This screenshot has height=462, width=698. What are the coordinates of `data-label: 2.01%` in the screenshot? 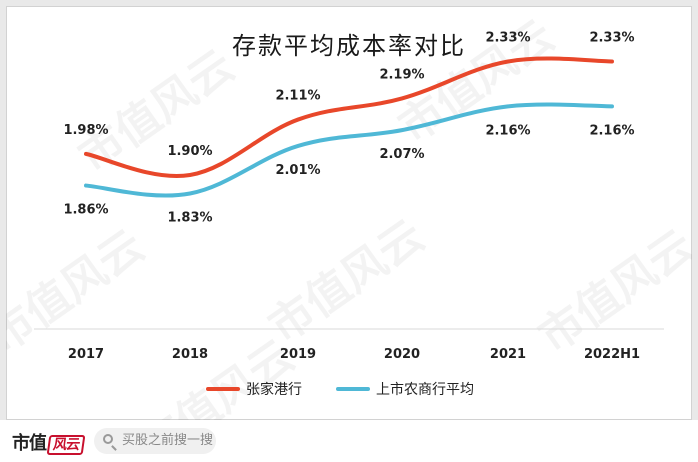 It's located at (297, 170).